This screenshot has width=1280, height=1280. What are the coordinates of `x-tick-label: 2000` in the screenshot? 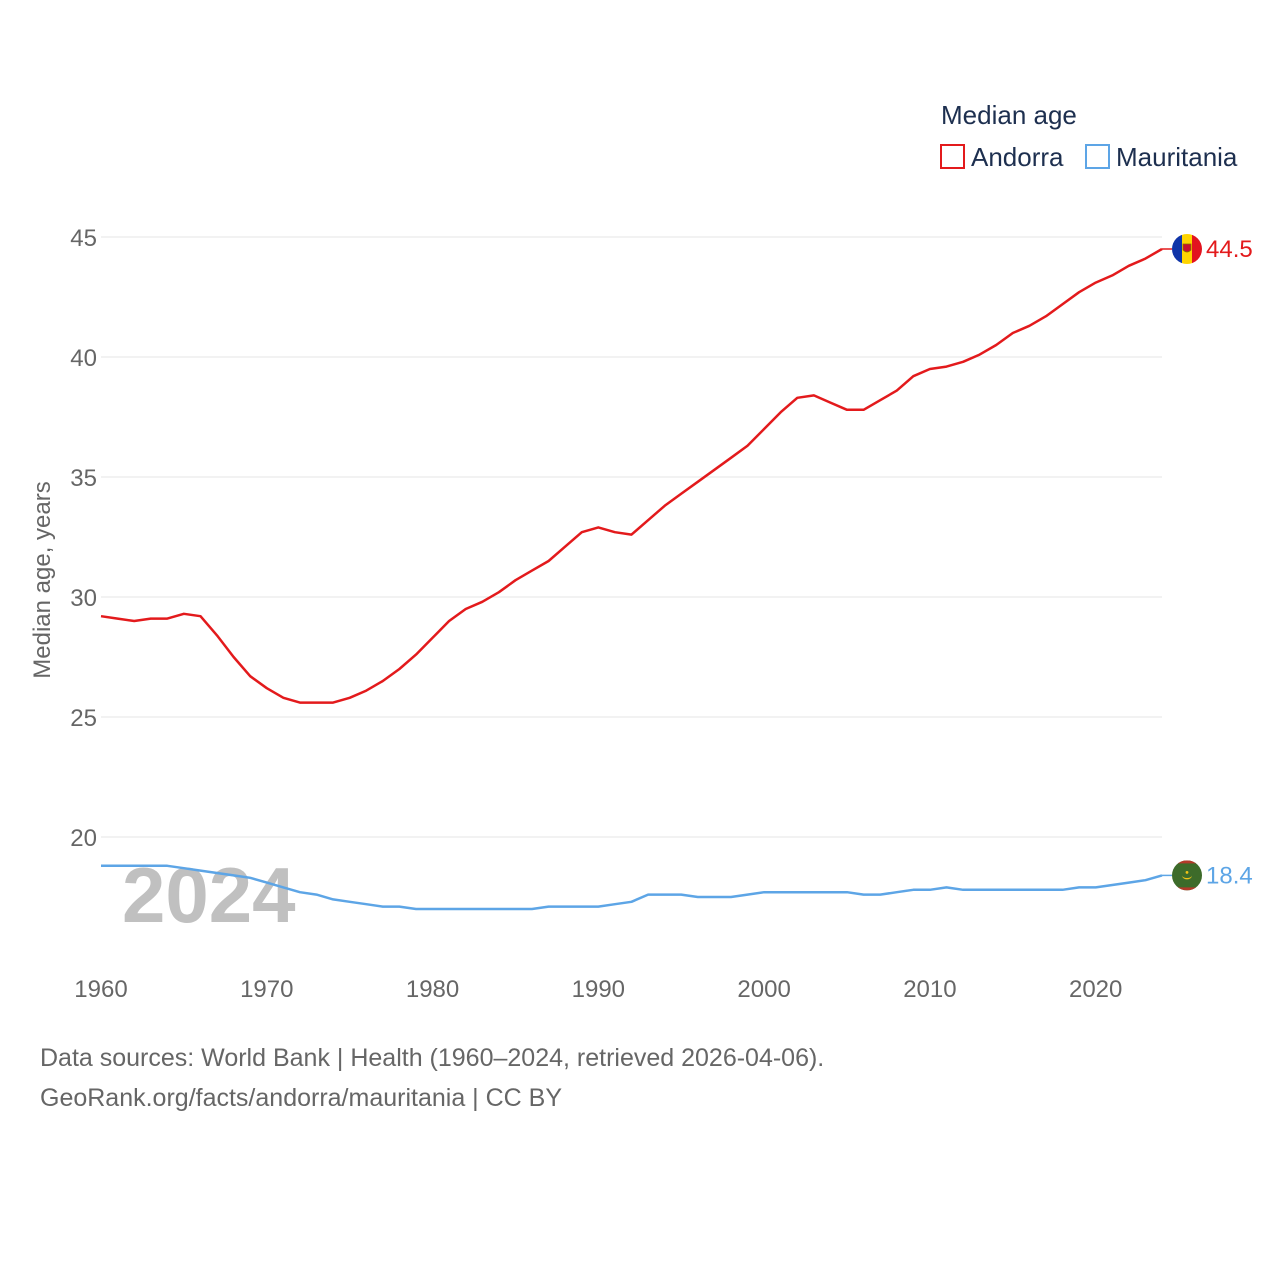 It's located at (763, 989).